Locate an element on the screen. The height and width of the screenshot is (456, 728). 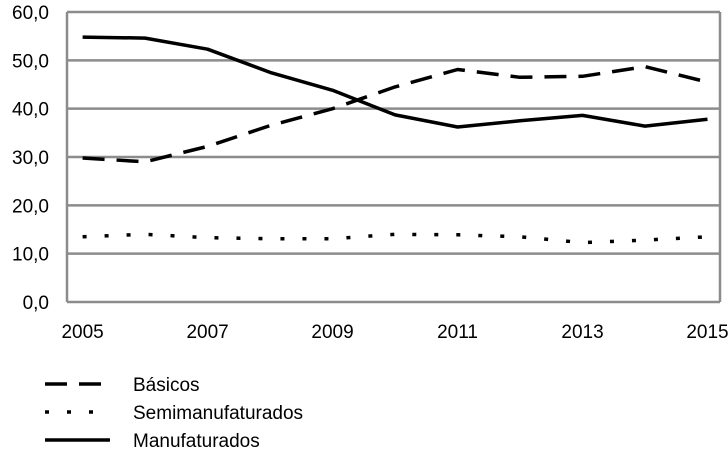
y-tick-label: 40,0 is located at coordinates (30, 110).